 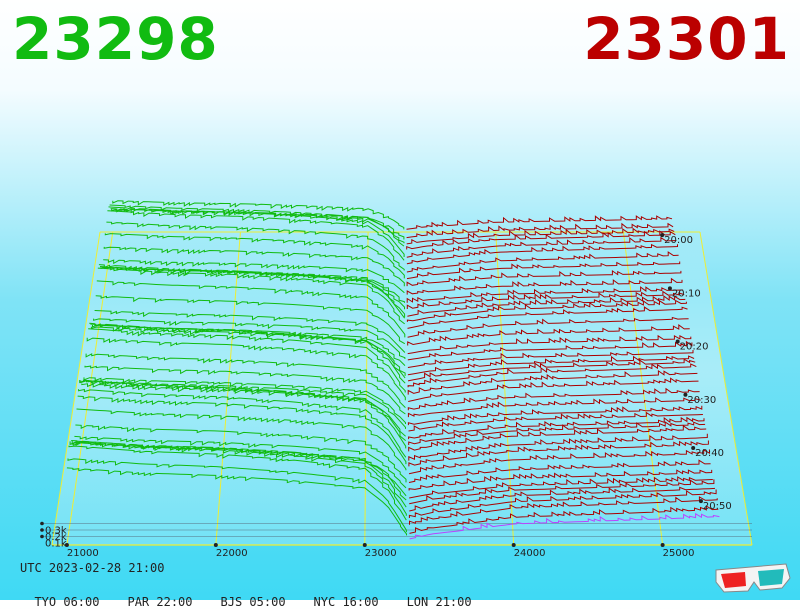 I want to click on clock-lon: LON 21:00, so click(x=439, y=602).